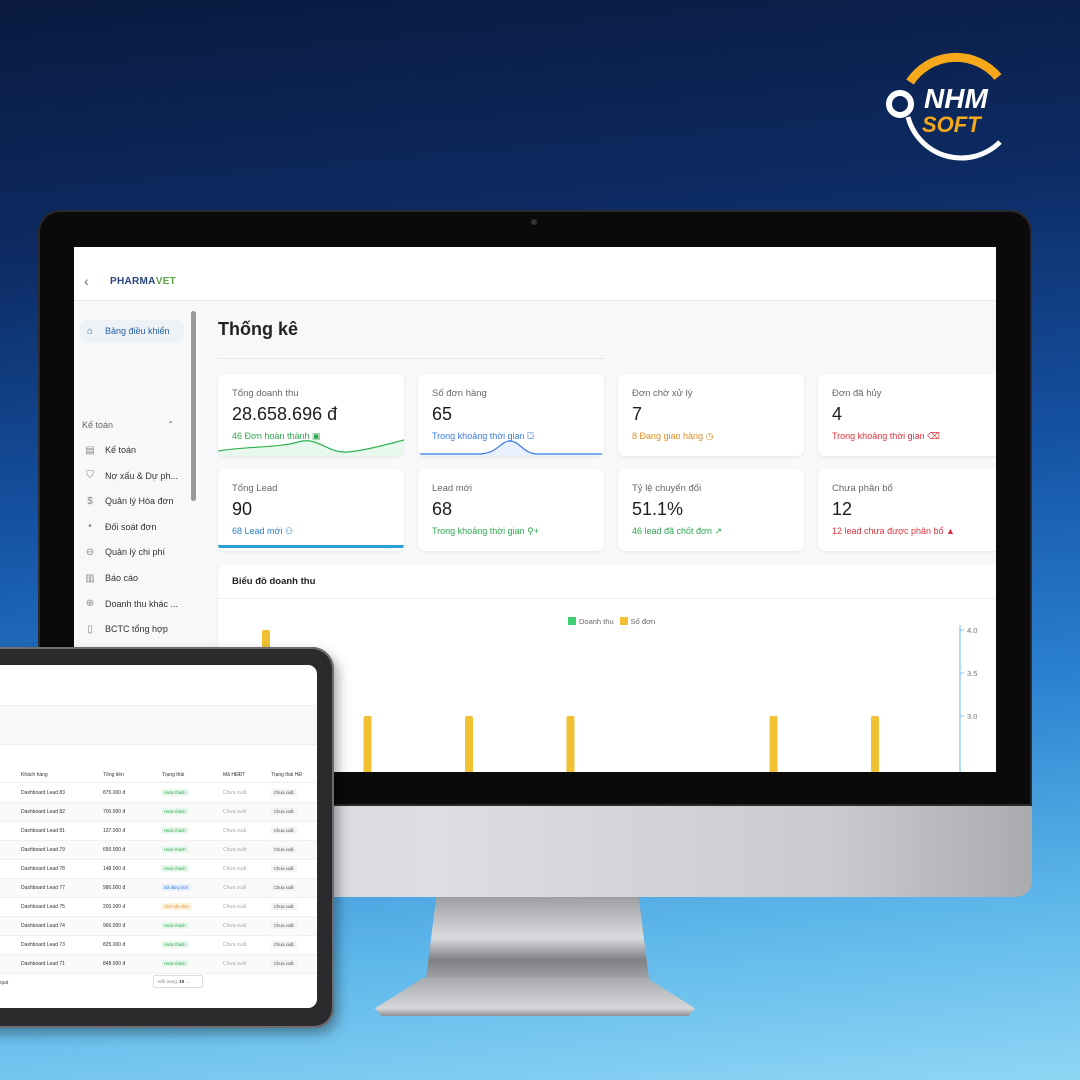 This screenshot has width=1080, height=1080. Describe the element at coordinates (135, 552) in the screenshot. I see `sidebar-item-label: Quản lý chi phí` at that location.